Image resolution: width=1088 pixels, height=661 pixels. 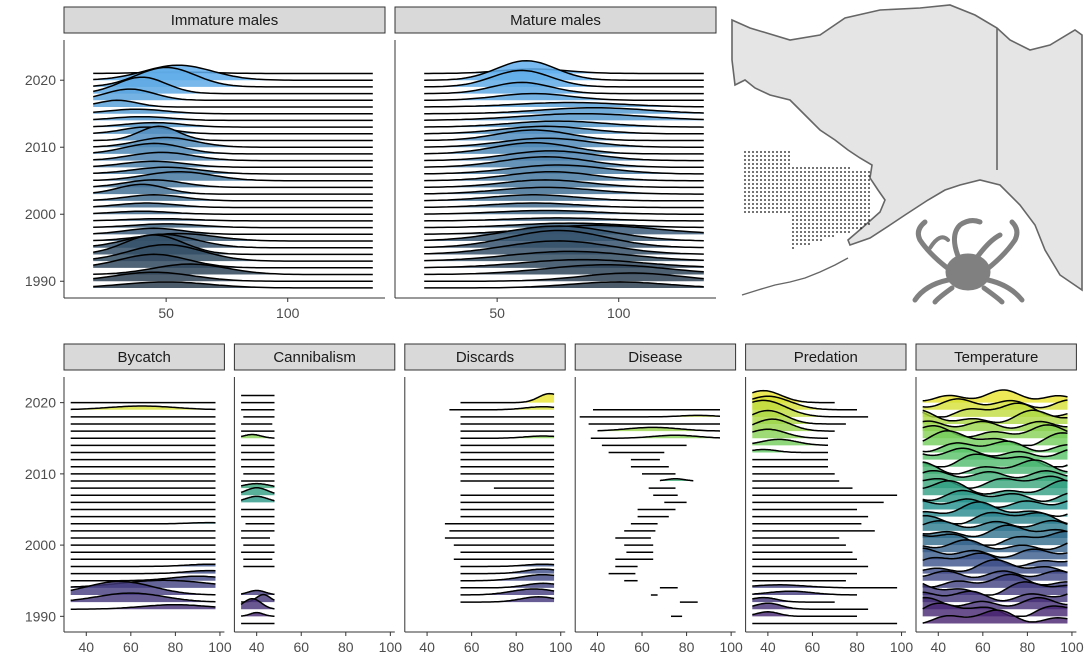 I want to click on ridge-line-1995, so click(x=995, y=574).